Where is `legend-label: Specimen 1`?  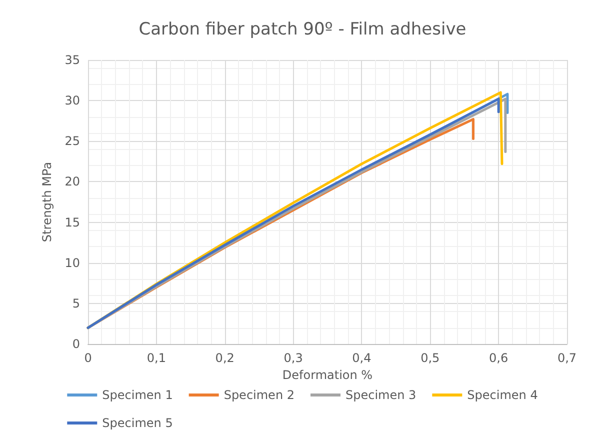
legend-label: Specimen 1 is located at coordinates (137, 395).